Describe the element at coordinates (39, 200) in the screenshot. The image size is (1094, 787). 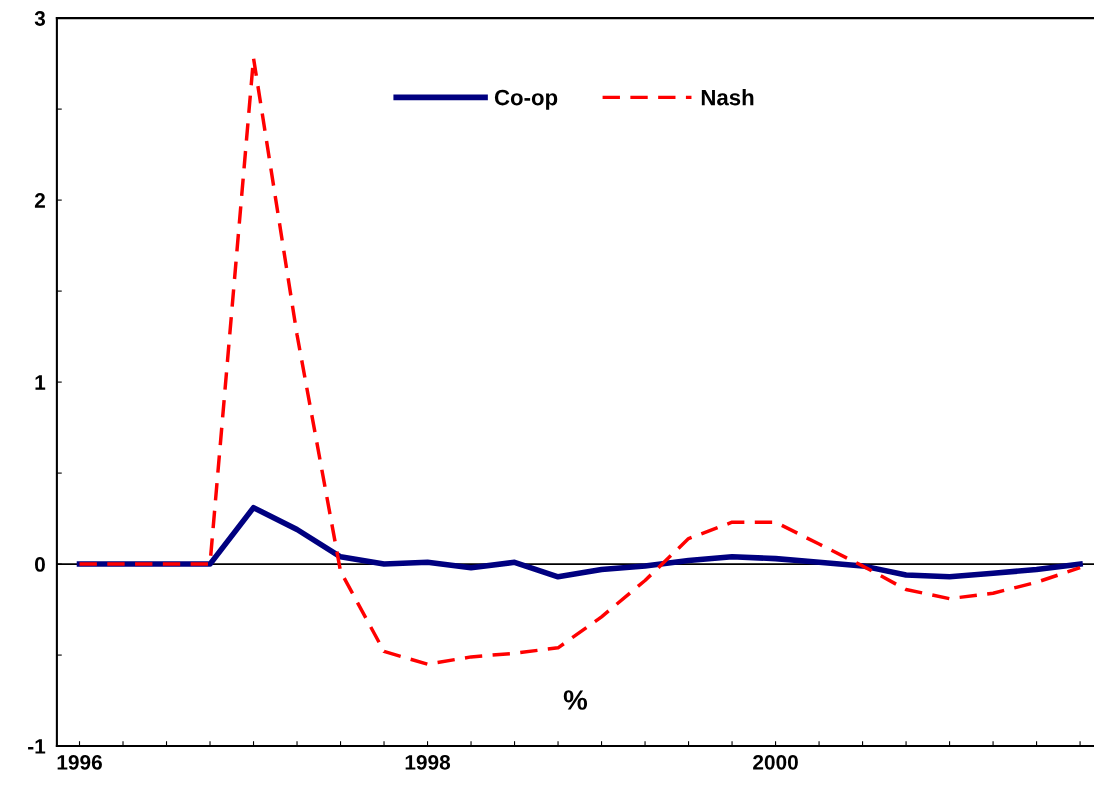
I see `y-tick-label: 2` at that location.